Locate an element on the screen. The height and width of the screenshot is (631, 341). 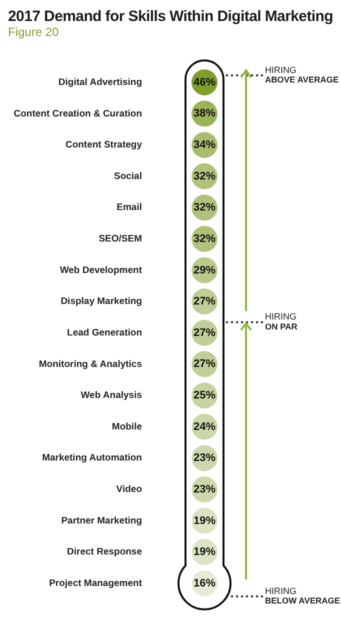
category-label: Display Marketing is located at coordinates (101, 302).